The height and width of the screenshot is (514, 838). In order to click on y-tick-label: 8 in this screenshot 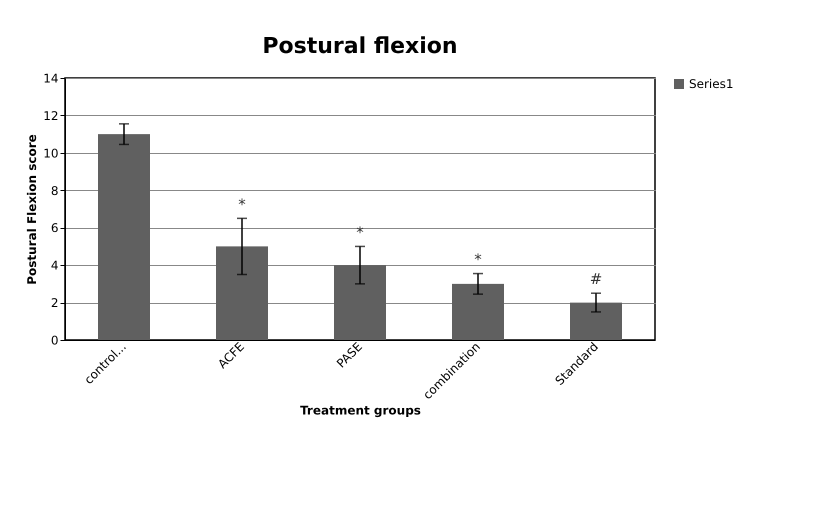, I will do `click(54, 191)`.